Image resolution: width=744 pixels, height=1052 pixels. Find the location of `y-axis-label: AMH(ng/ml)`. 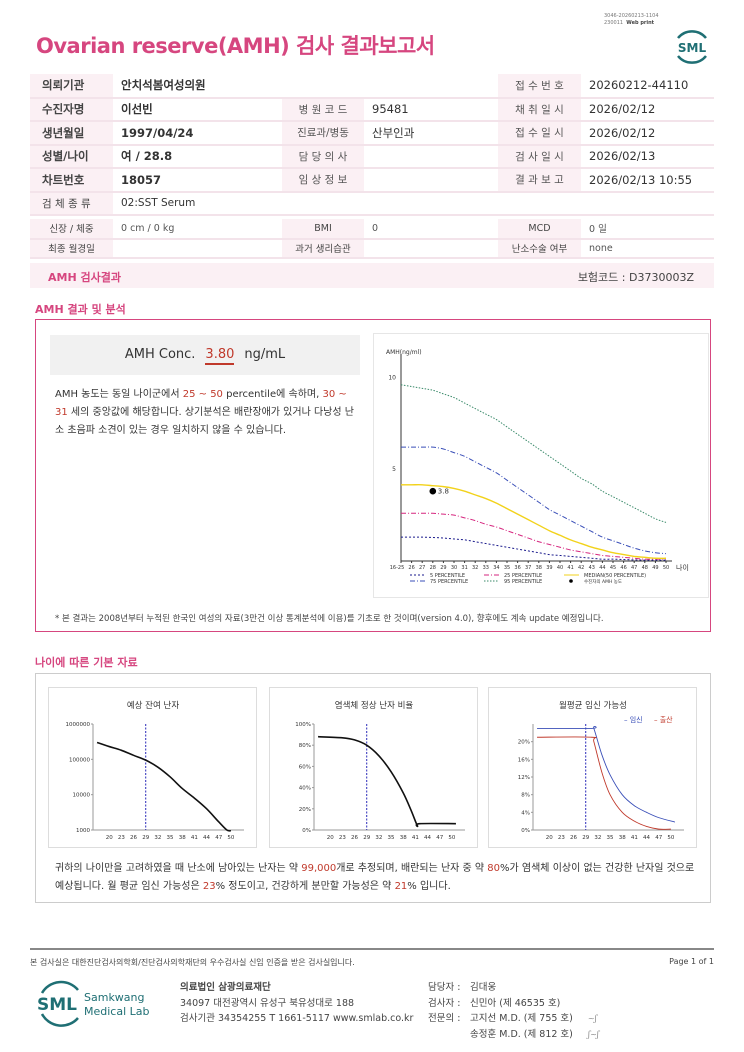

y-axis-label: AMH(ng/ml) is located at coordinates (404, 352).